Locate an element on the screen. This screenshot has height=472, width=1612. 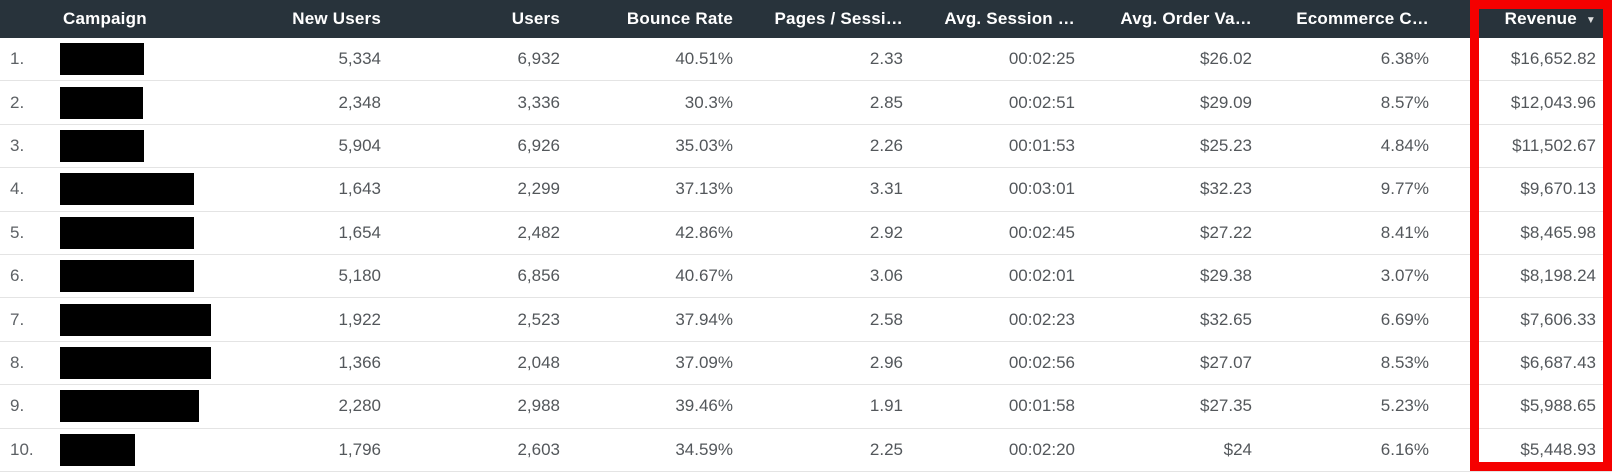
cell-bounce-rate: 40.67% is located at coordinates (704, 276).